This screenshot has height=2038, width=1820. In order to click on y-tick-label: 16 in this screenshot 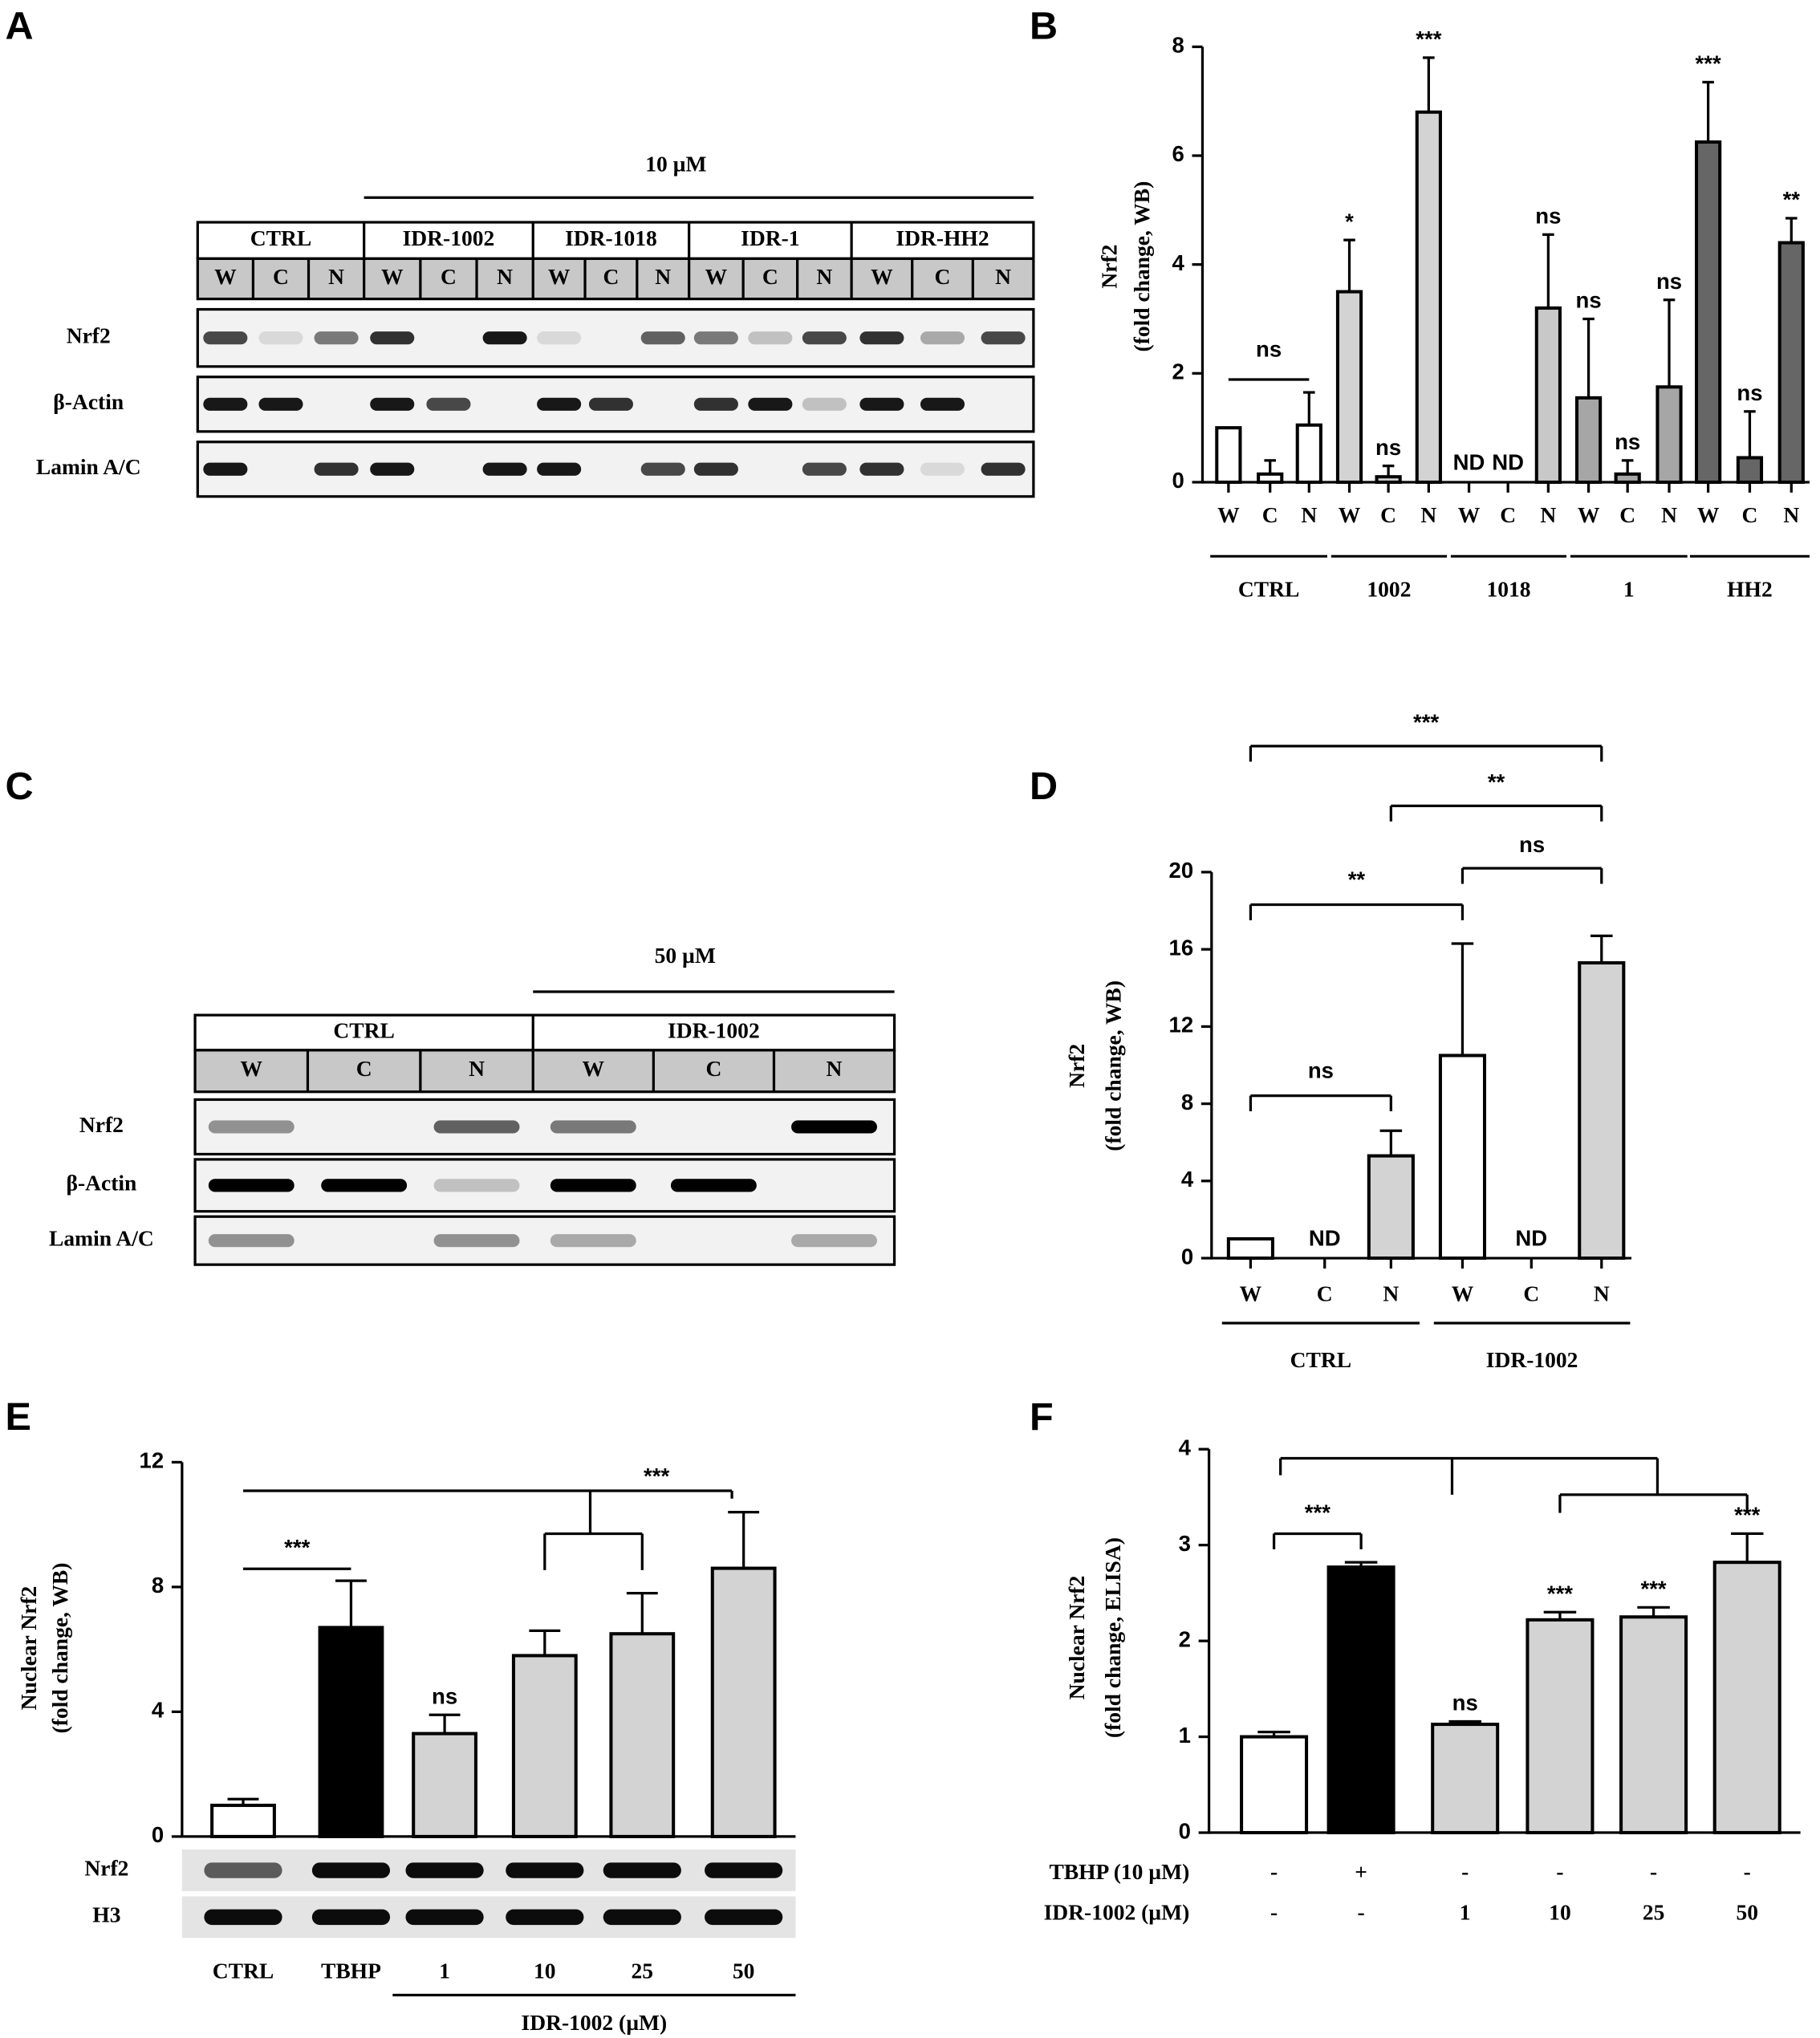, I will do `click(1181, 947)`.